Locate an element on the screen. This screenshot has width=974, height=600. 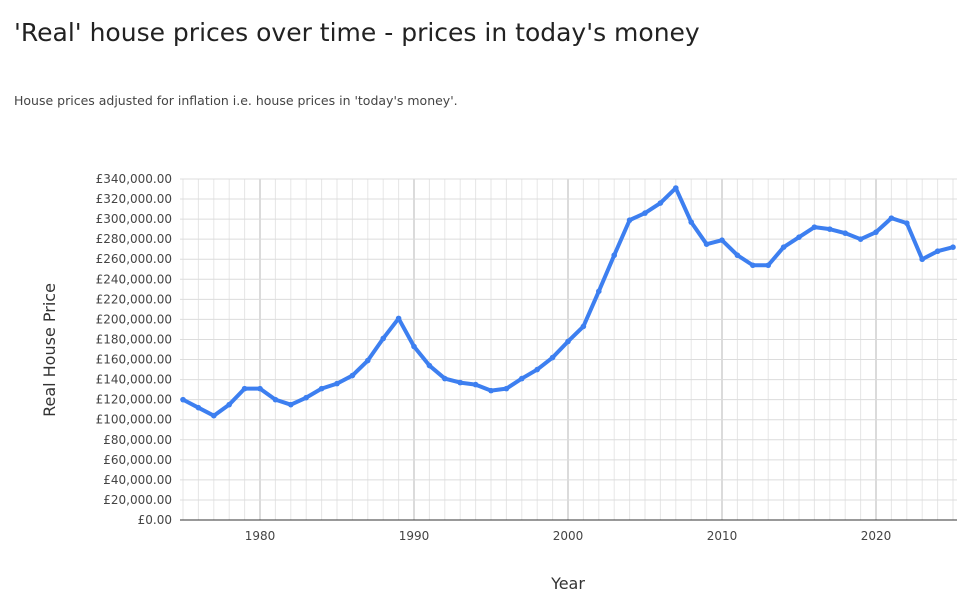
x-tick-label: 2010 is located at coordinates (722, 536).